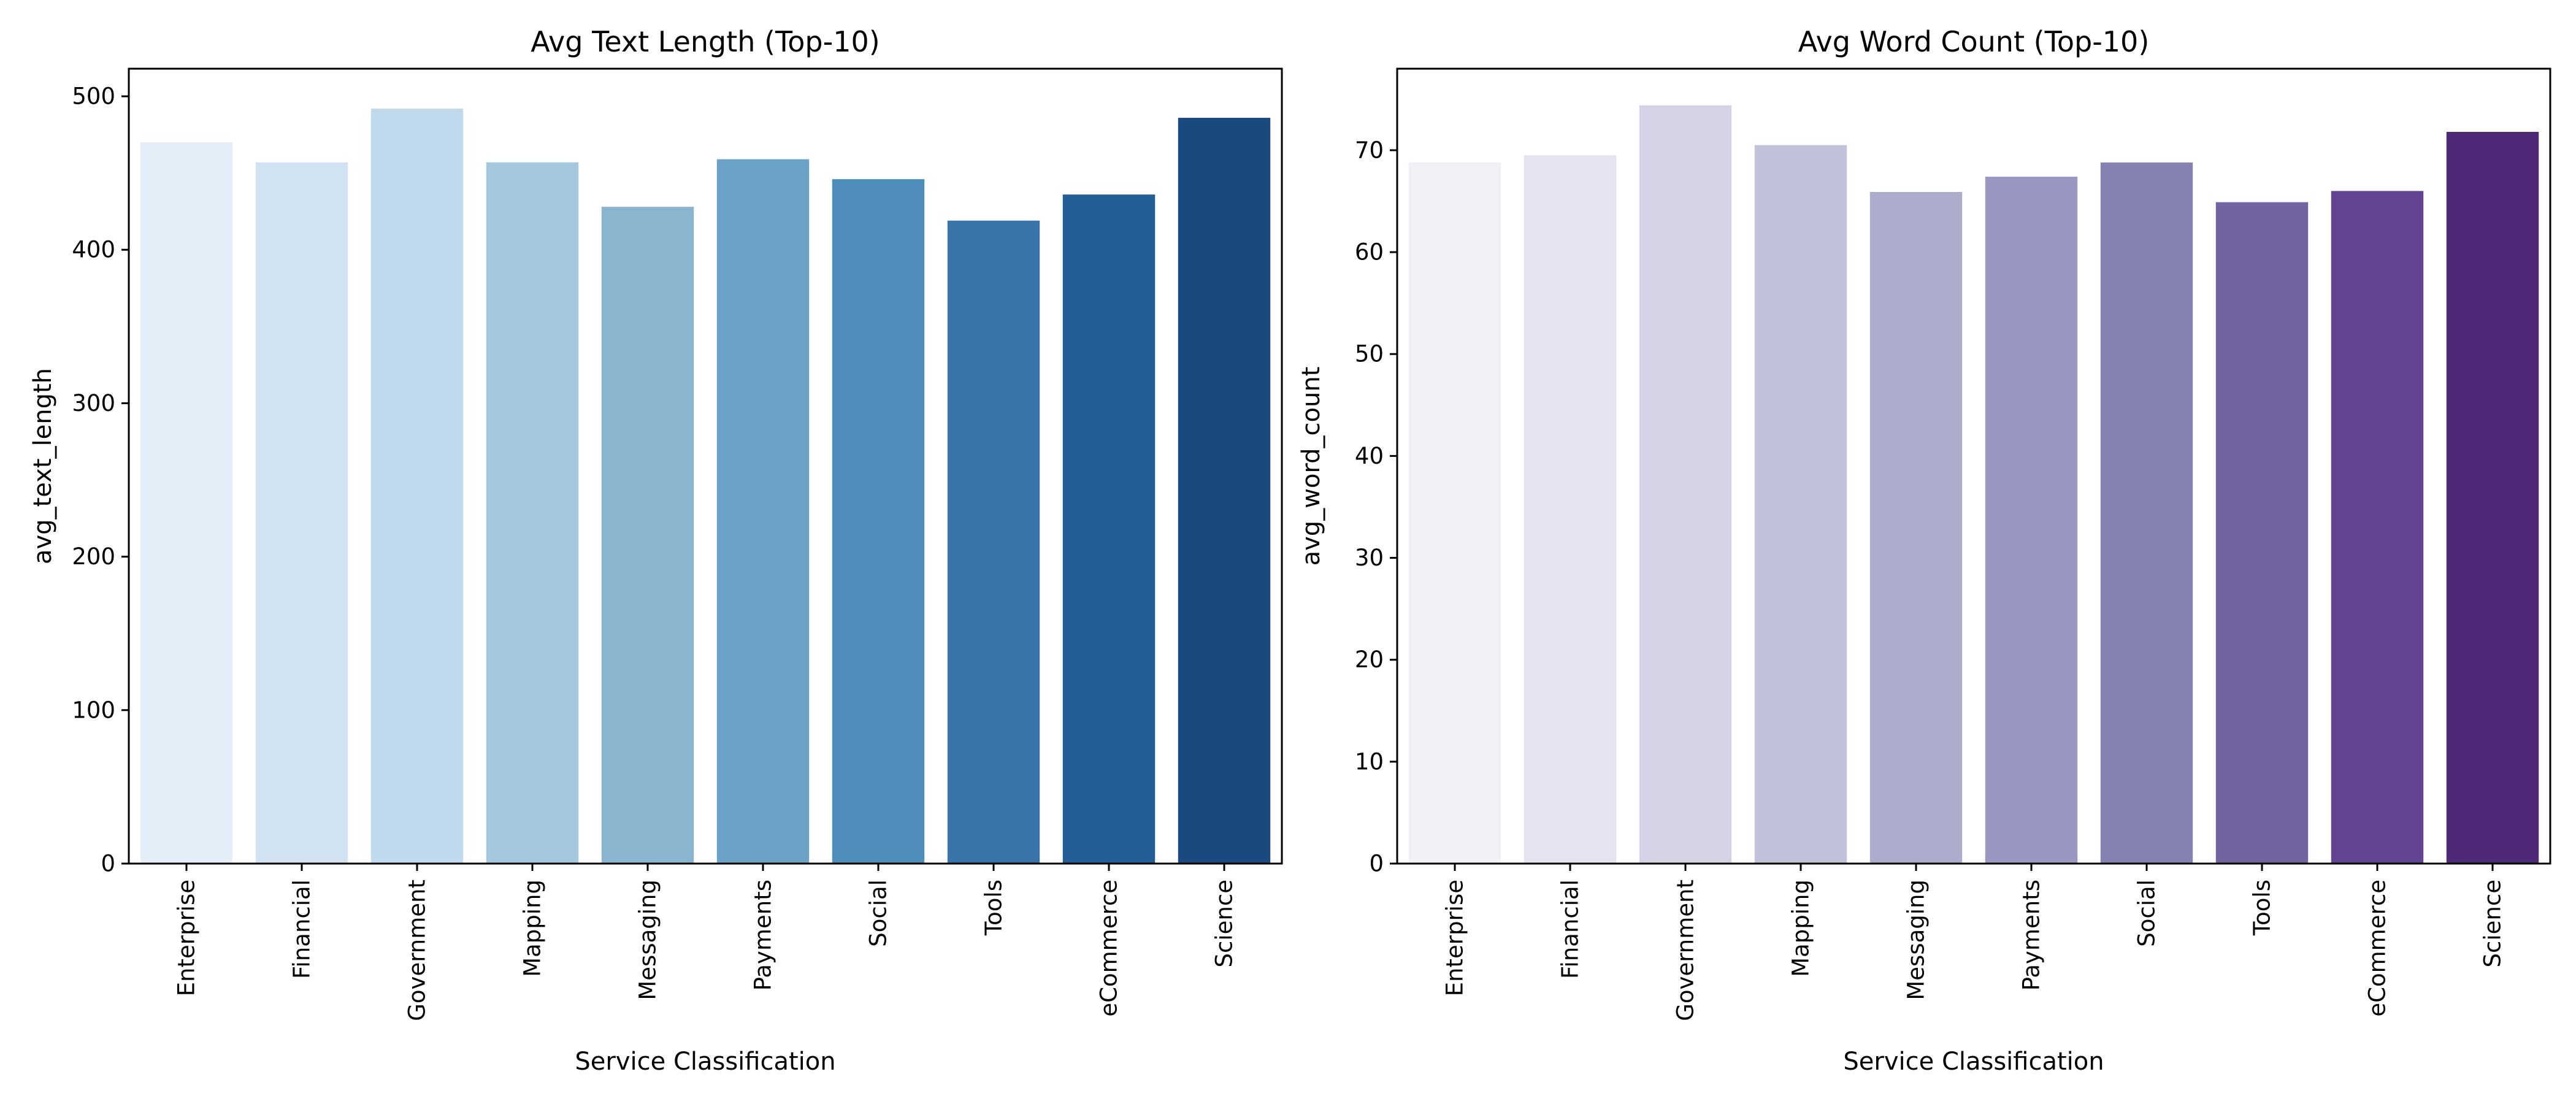  Describe the element at coordinates (93, 250) in the screenshot. I see `y-tick-label: 400` at that location.